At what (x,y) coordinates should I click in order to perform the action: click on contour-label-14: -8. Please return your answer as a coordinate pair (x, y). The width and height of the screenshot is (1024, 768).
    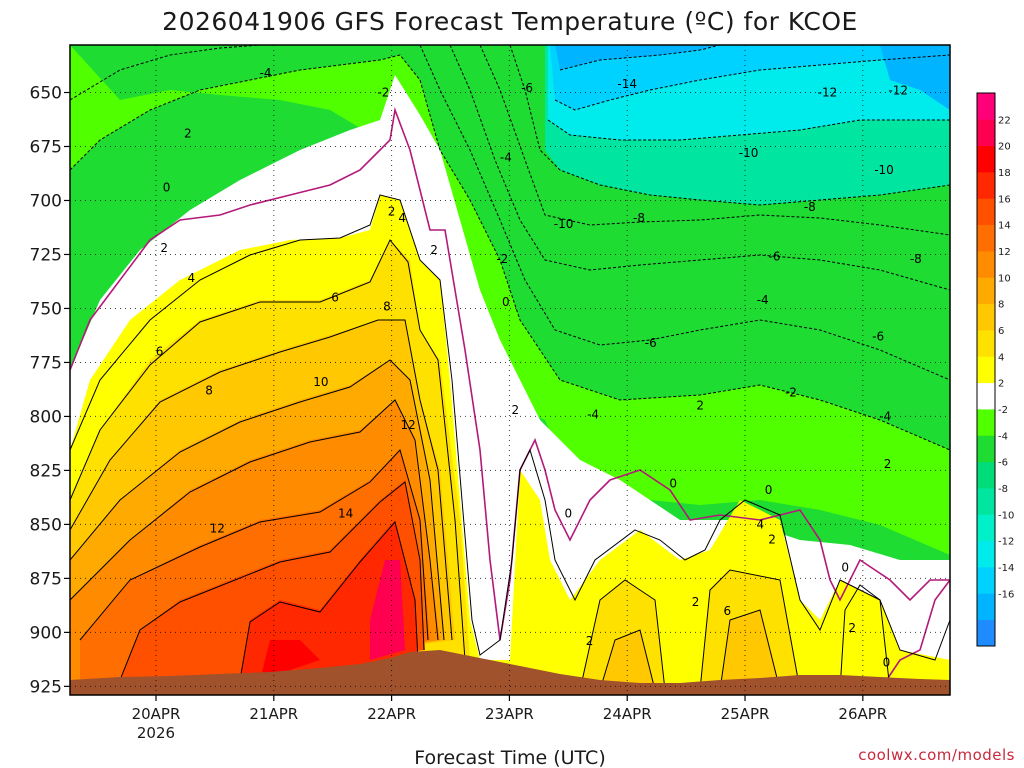
    Looking at the image, I should click on (639, 218).